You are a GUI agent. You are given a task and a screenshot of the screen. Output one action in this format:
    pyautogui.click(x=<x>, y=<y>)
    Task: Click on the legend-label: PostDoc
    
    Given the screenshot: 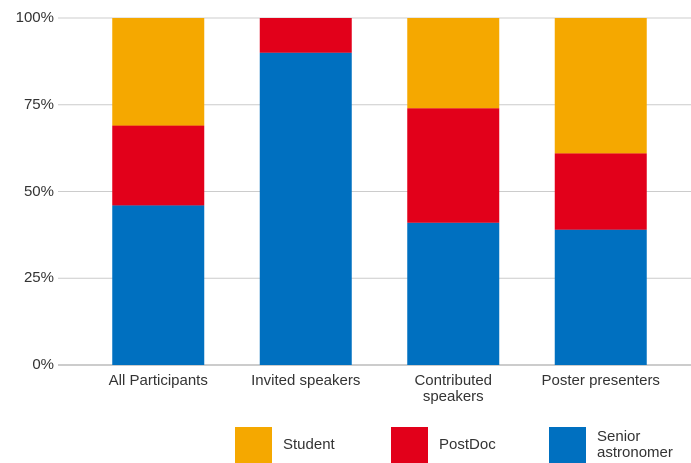 What is the action you would take?
    pyautogui.click(x=467, y=444)
    